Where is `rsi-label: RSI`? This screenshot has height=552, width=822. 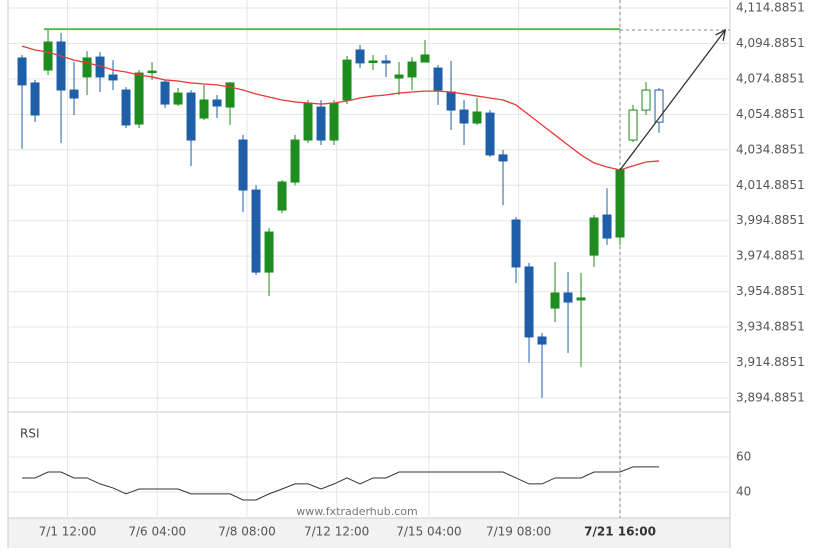
rsi-label: RSI is located at coordinates (30, 434).